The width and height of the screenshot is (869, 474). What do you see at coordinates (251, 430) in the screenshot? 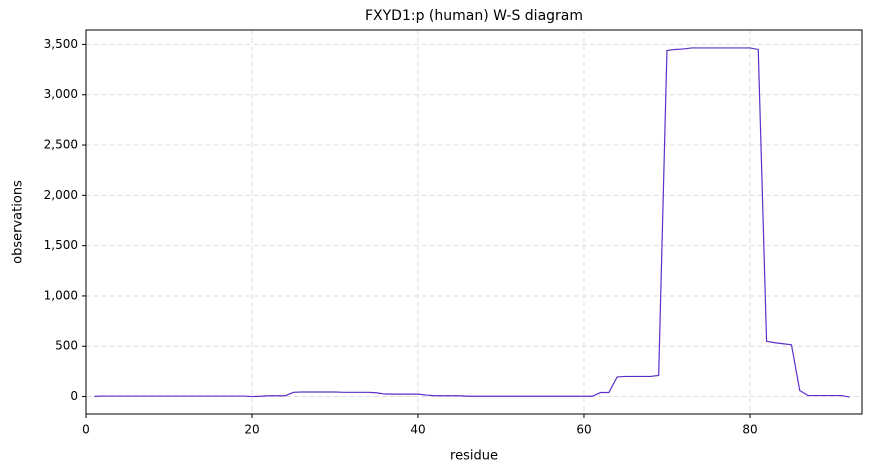
I see `x-tick-label: 20` at bounding box center [251, 430].